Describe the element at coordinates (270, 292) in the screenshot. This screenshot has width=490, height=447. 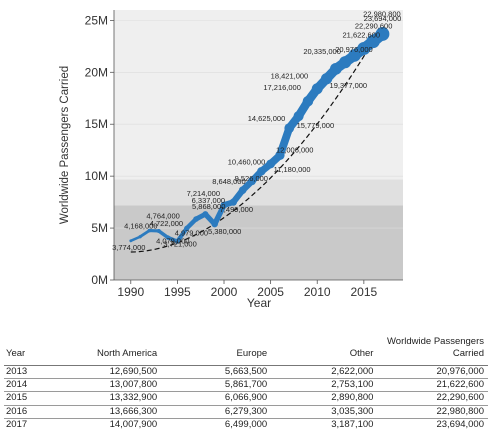
I see `x-tick-label-3: 2005` at that location.